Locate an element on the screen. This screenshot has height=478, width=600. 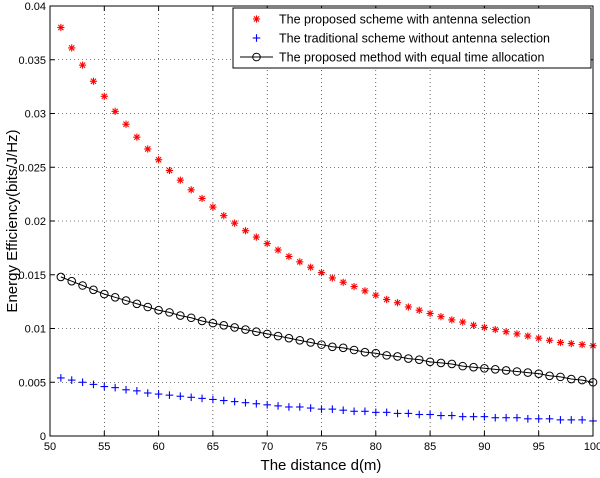
x-tick-label: 55 is located at coordinates (104, 447).